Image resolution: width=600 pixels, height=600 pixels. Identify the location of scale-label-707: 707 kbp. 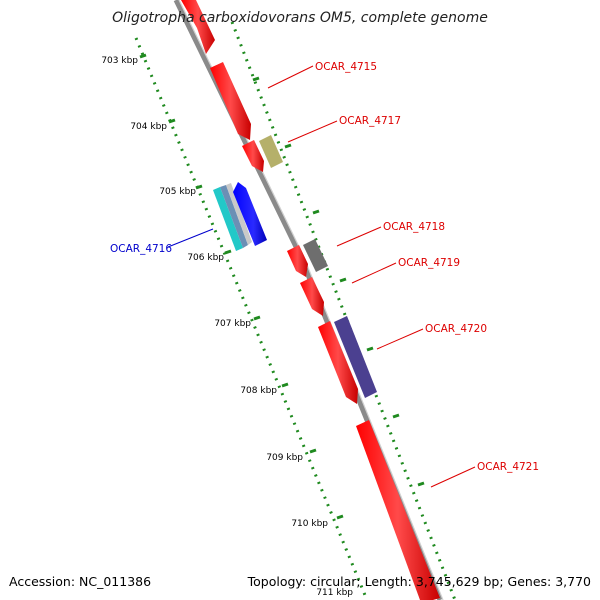
(232, 324).